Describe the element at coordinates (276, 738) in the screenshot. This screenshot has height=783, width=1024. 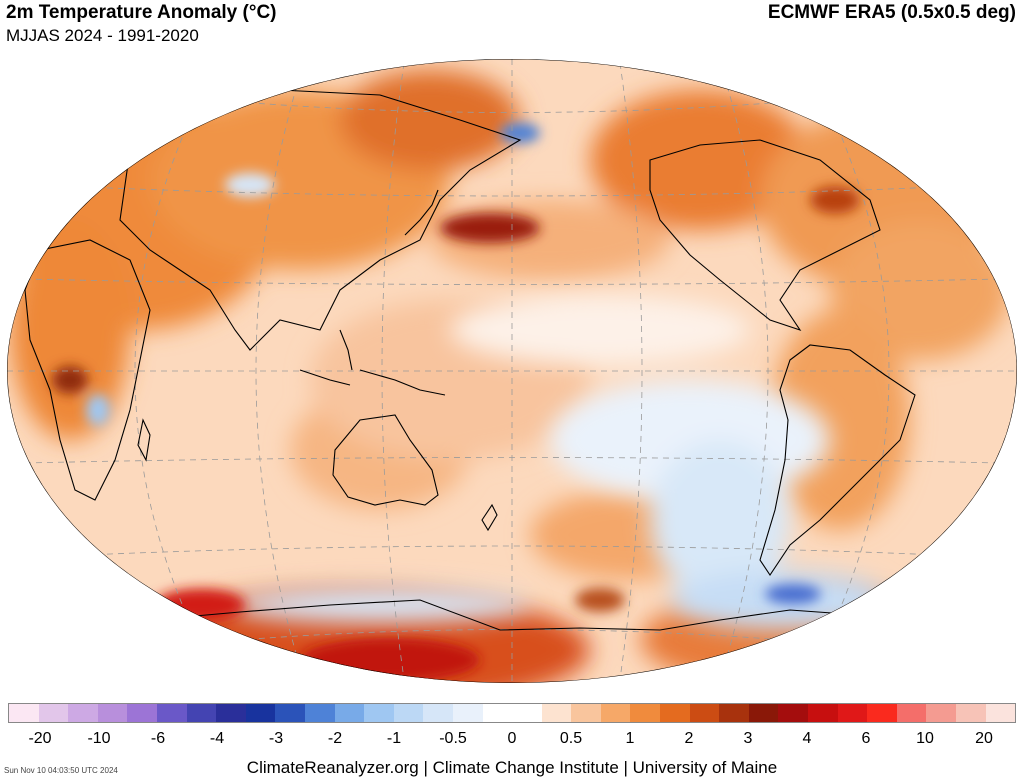
I see `colorbar-tick-label: -3` at that location.